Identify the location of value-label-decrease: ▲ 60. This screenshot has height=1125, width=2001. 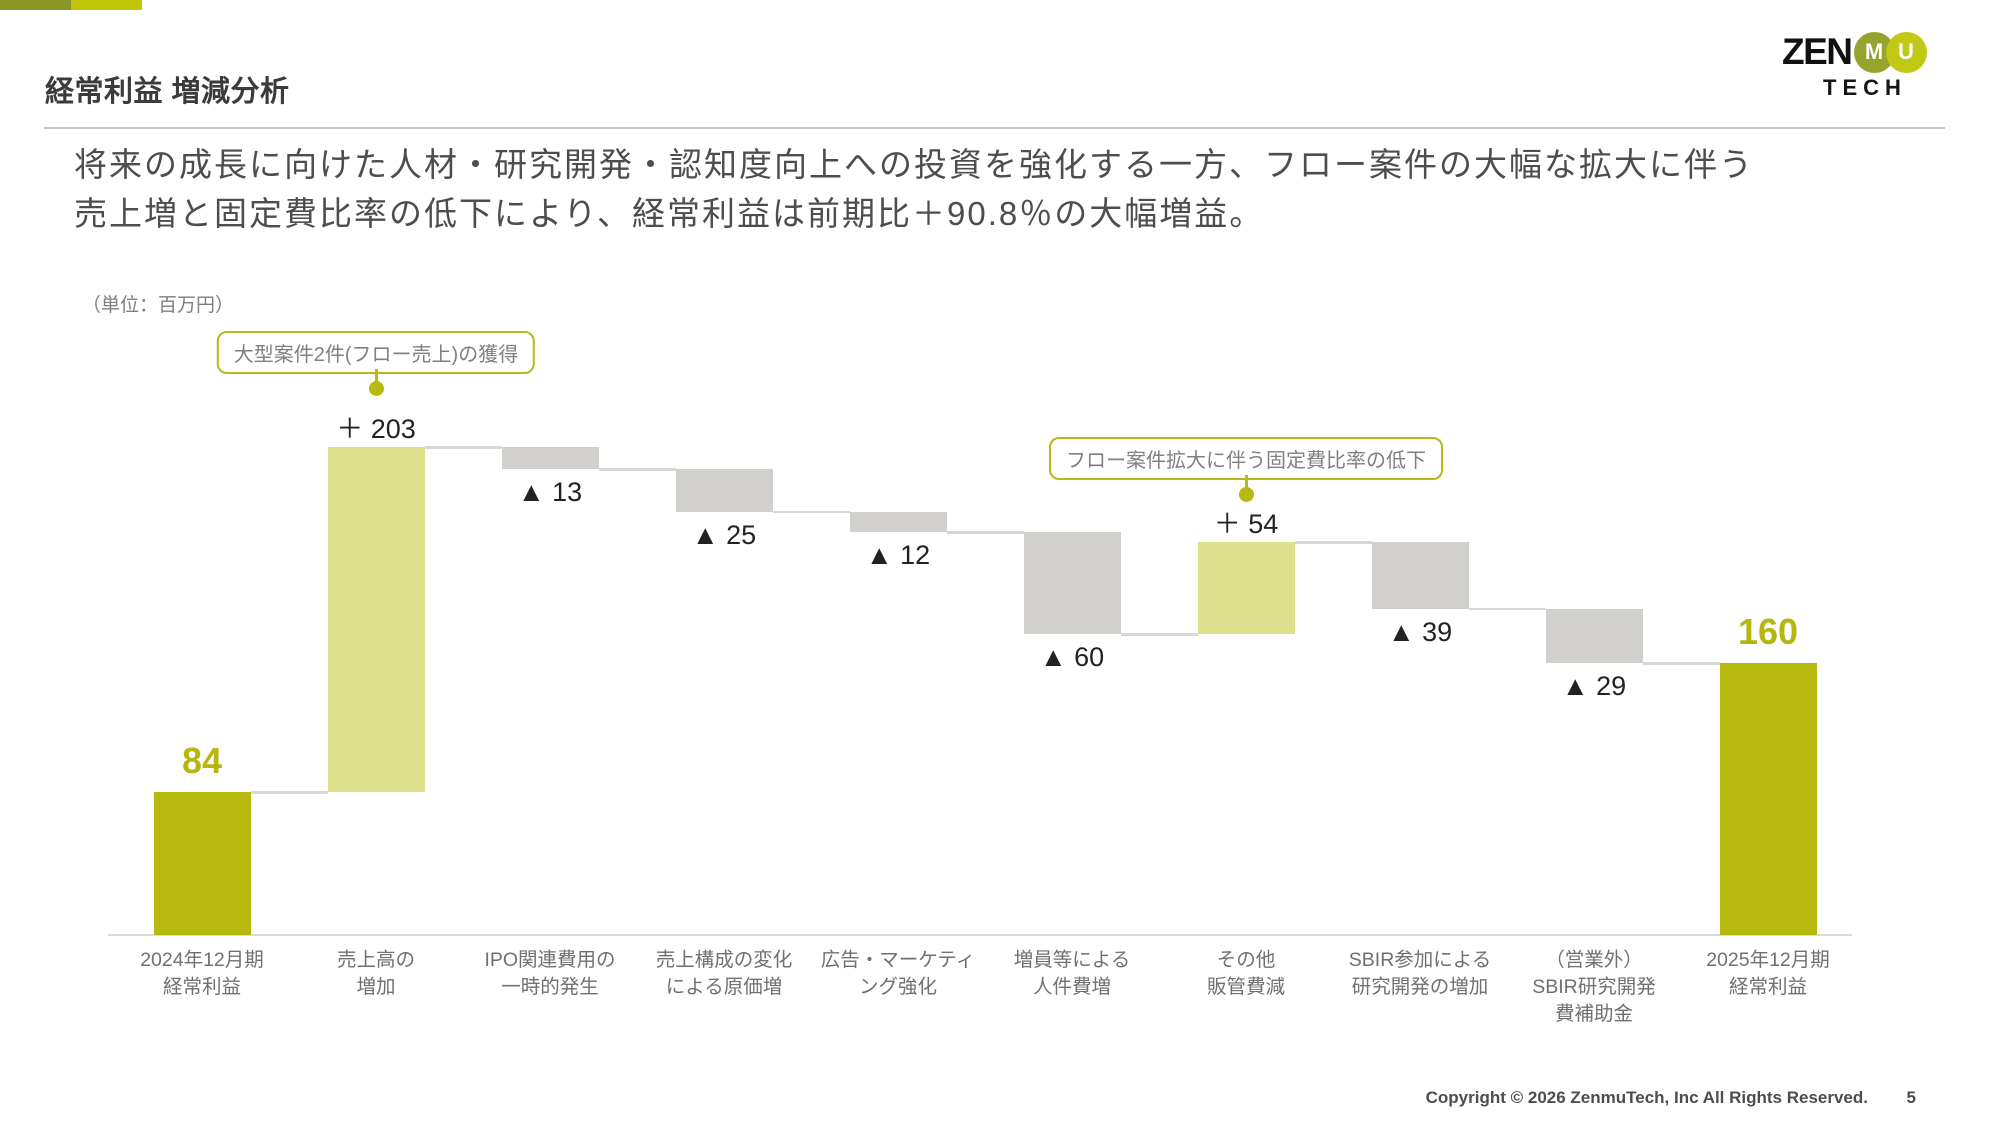
(1072, 657).